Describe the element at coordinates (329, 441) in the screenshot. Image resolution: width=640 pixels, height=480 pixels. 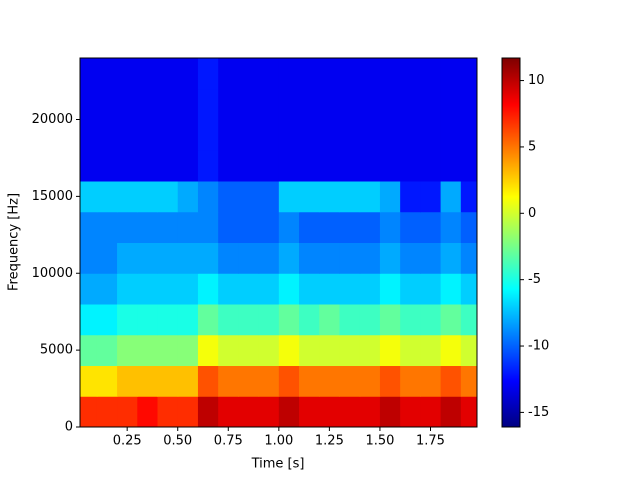
I see `x-tick-label: 1.25` at that location.